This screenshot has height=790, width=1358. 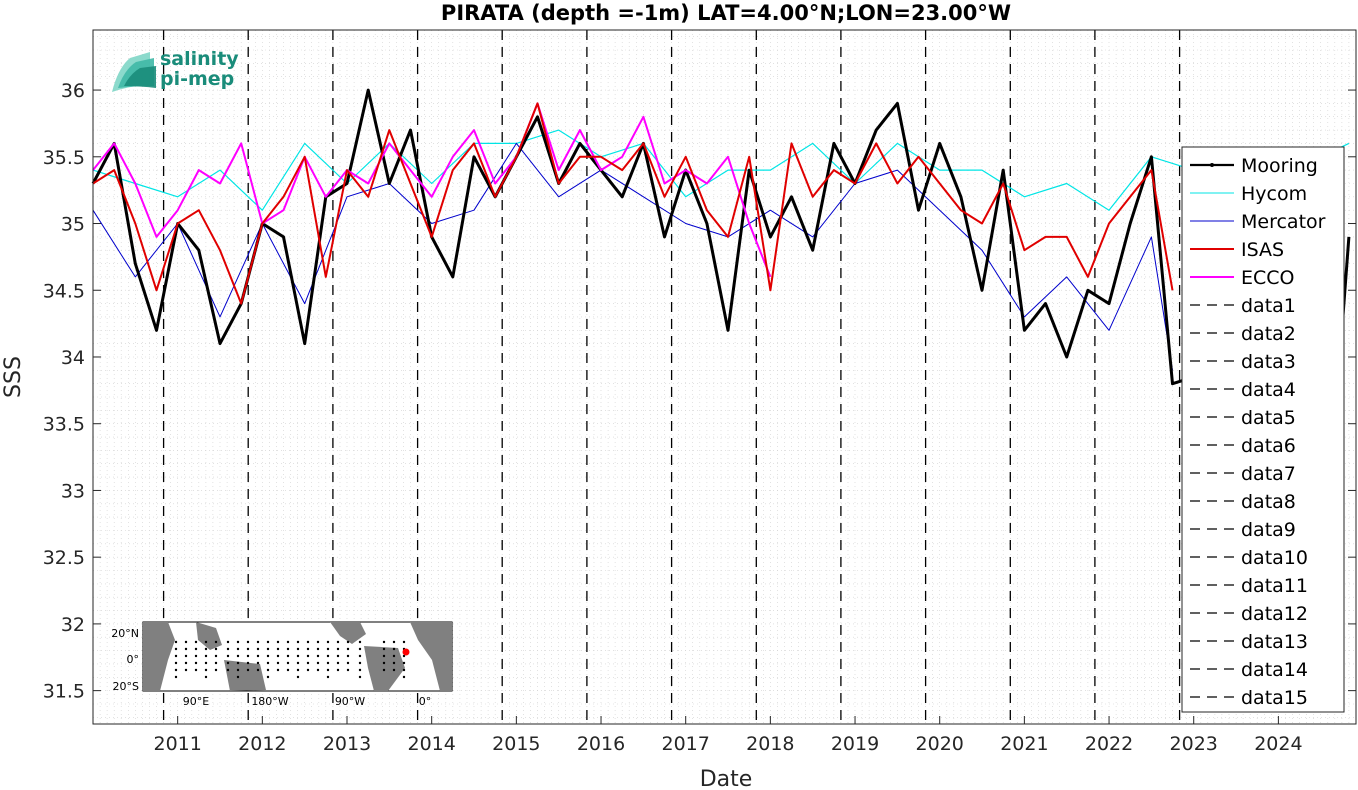 What do you see at coordinates (601, 744) in the screenshot?
I see `x-tick-label: 2016` at bounding box center [601, 744].